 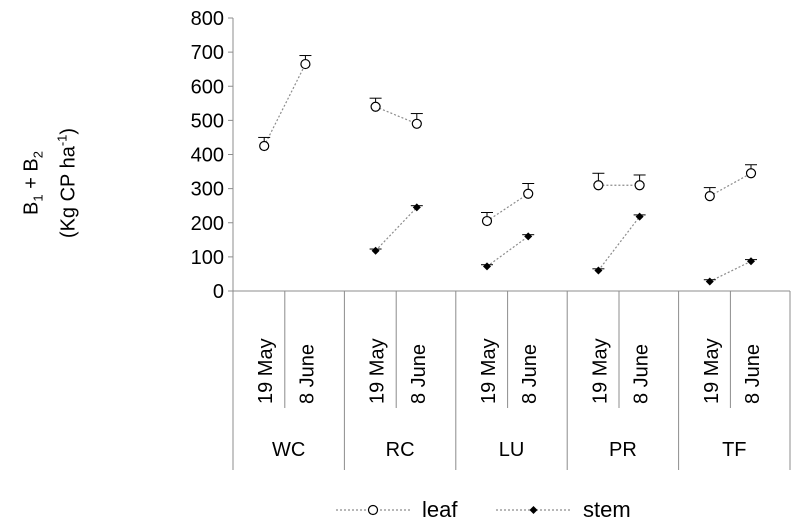 What do you see at coordinates (440, 509) in the screenshot?
I see `legend-leaf-label: leaf` at bounding box center [440, 509].